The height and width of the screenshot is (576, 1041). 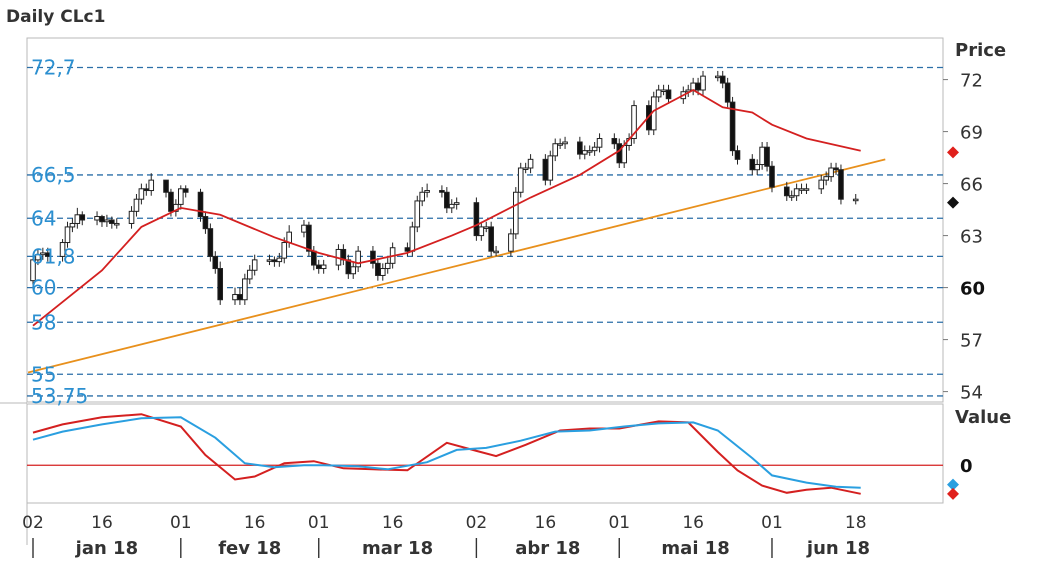 I want to click on month-label: abr 18, so click(x=547, y=548).